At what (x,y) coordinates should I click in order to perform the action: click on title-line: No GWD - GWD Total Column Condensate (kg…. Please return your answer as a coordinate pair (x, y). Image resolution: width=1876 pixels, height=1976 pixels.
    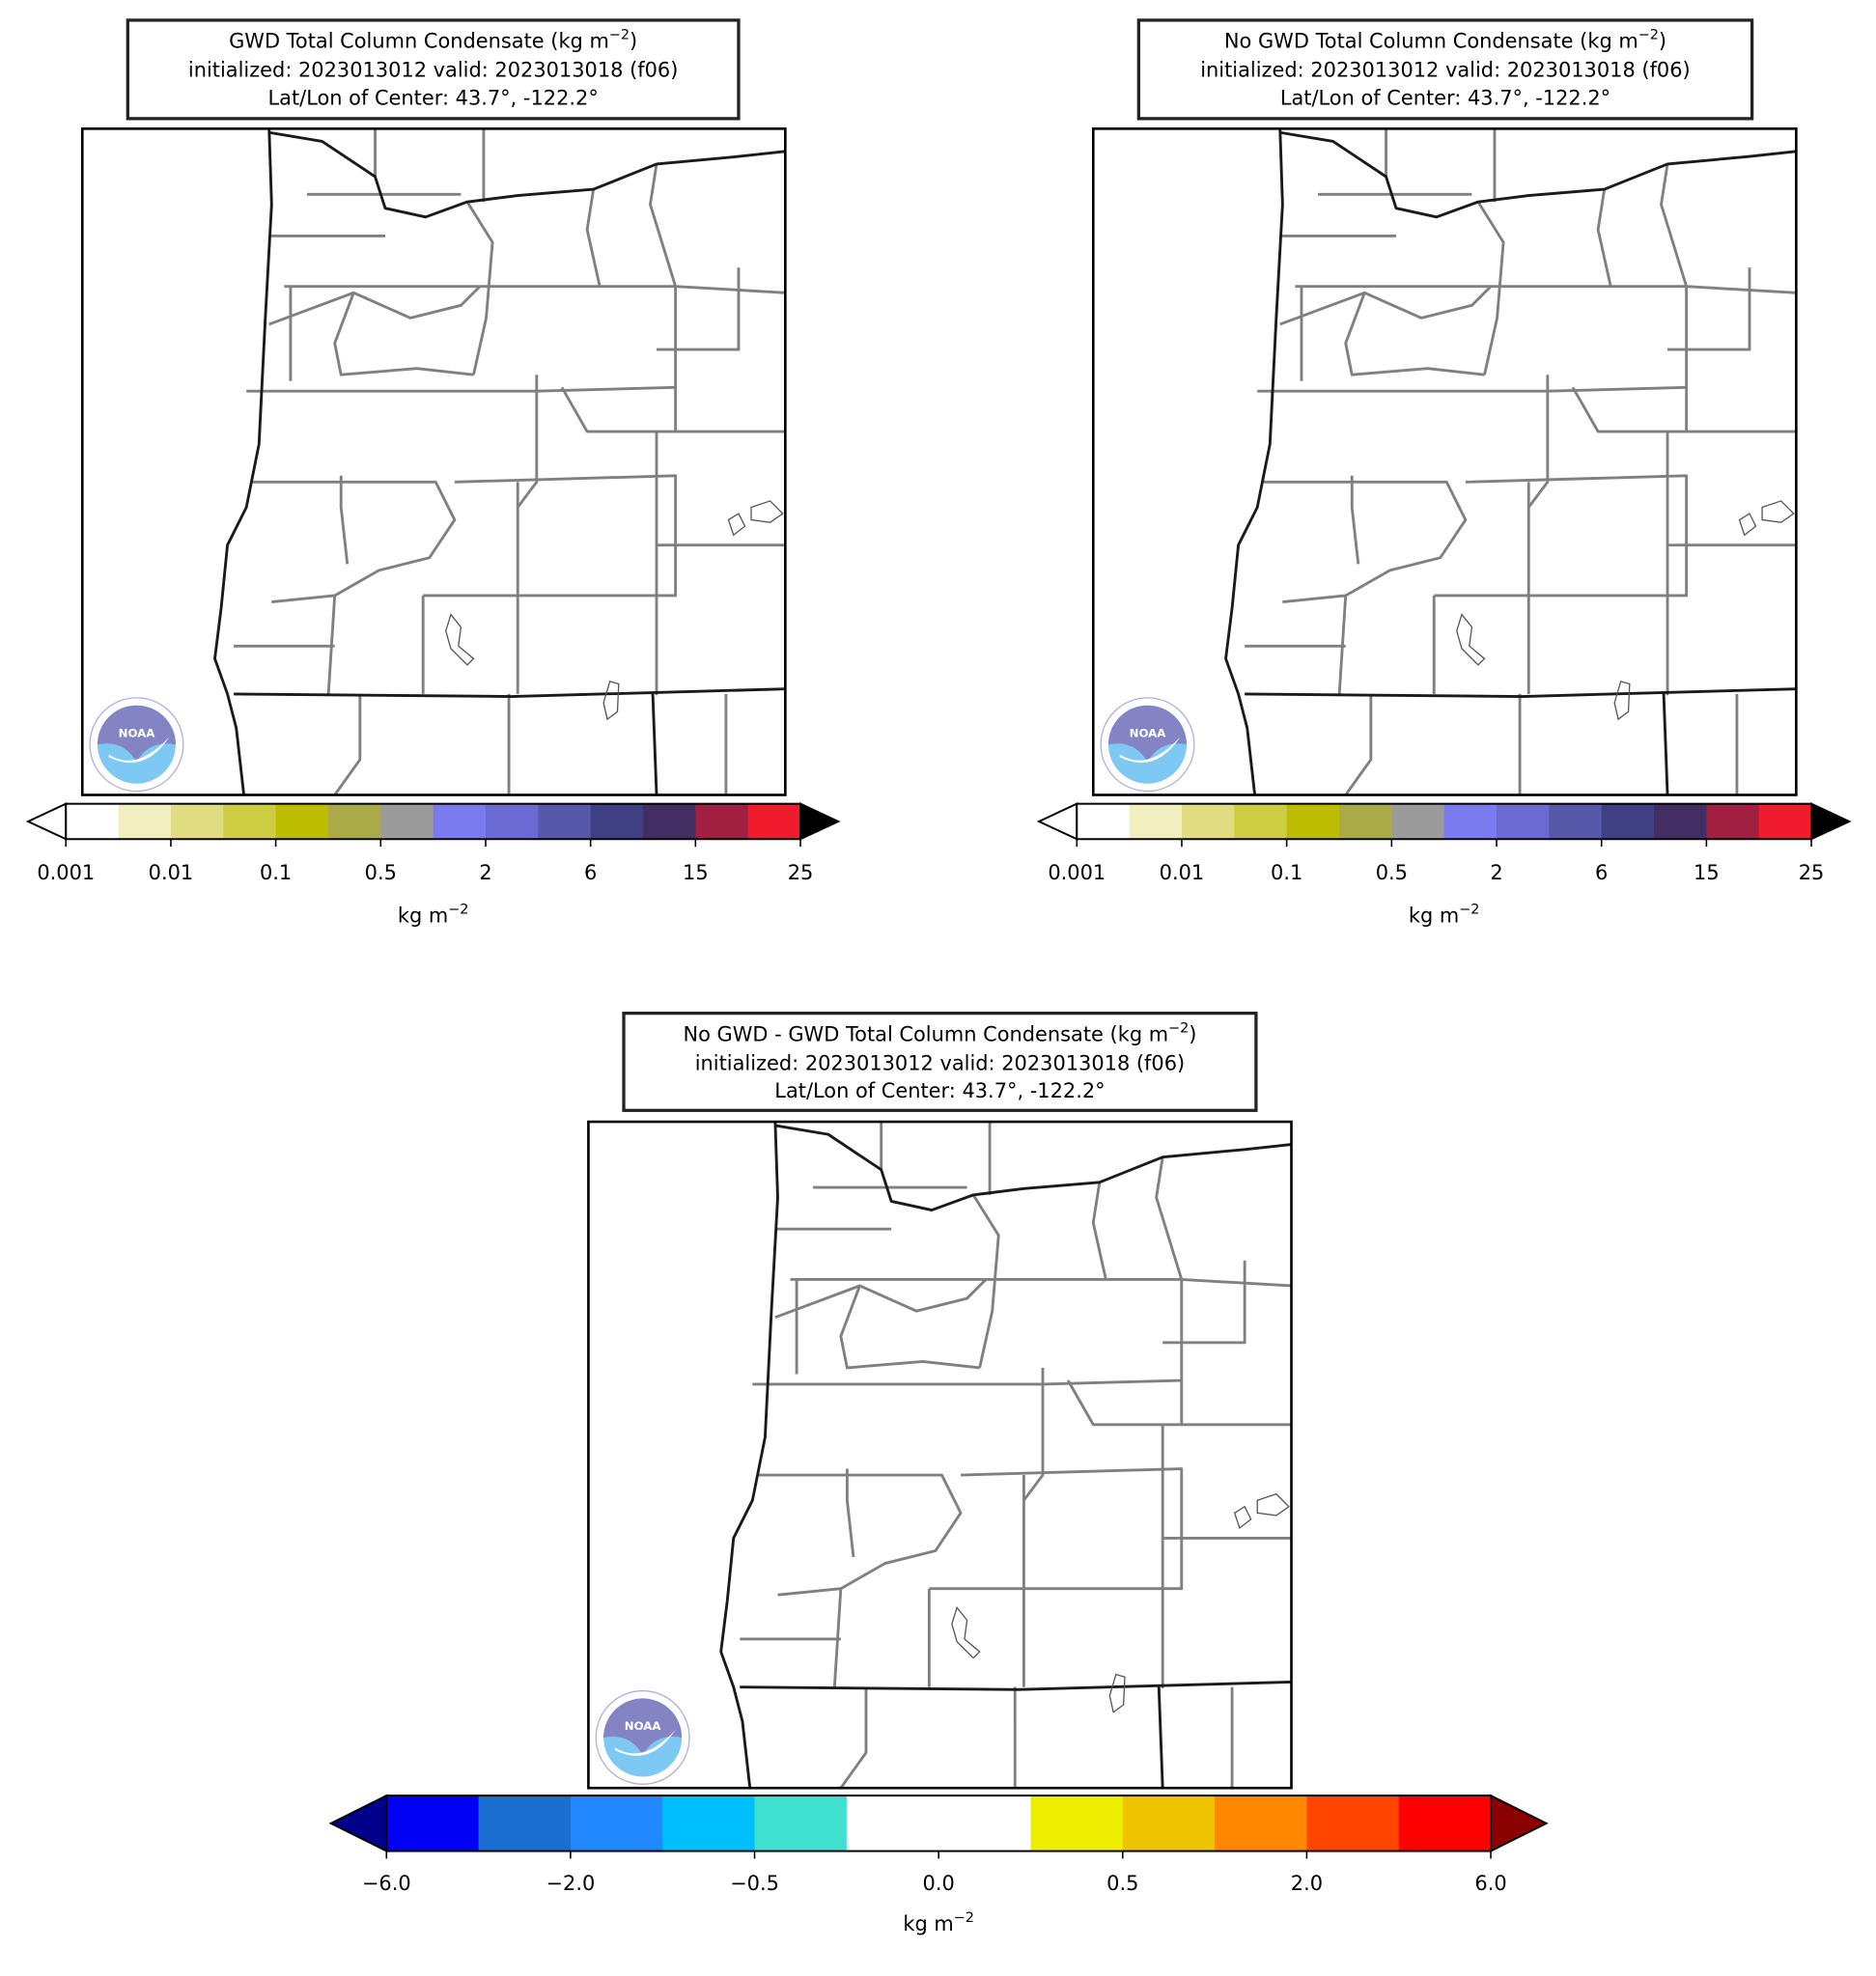
    Looking at the image, I should click on (940, 1033).